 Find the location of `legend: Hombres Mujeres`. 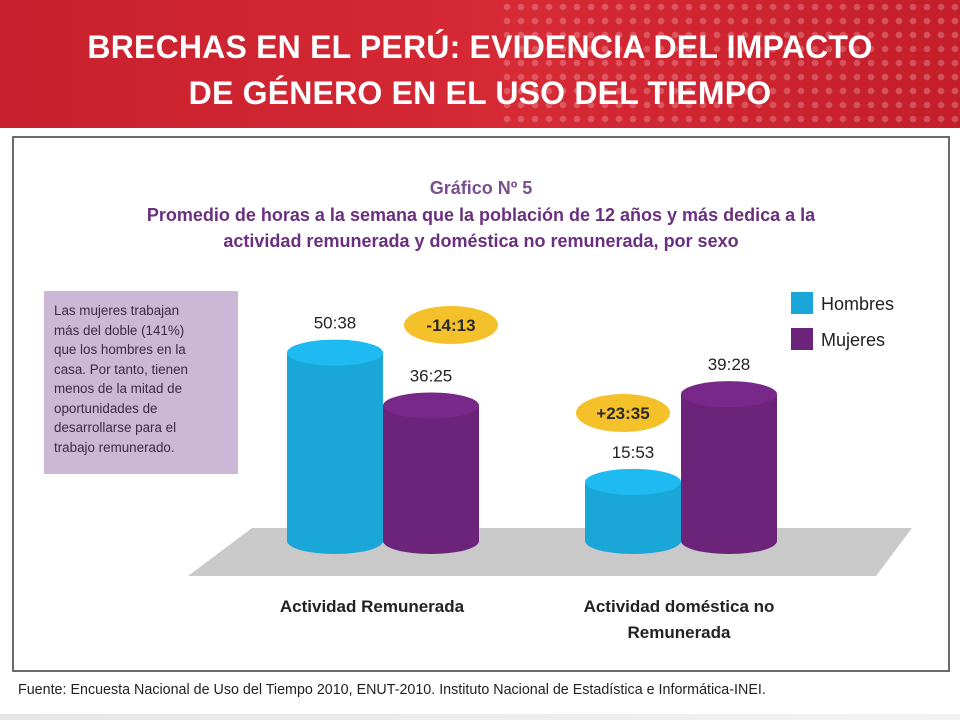

legend: Hombres Mujeres is located at coordinates (842, 321).